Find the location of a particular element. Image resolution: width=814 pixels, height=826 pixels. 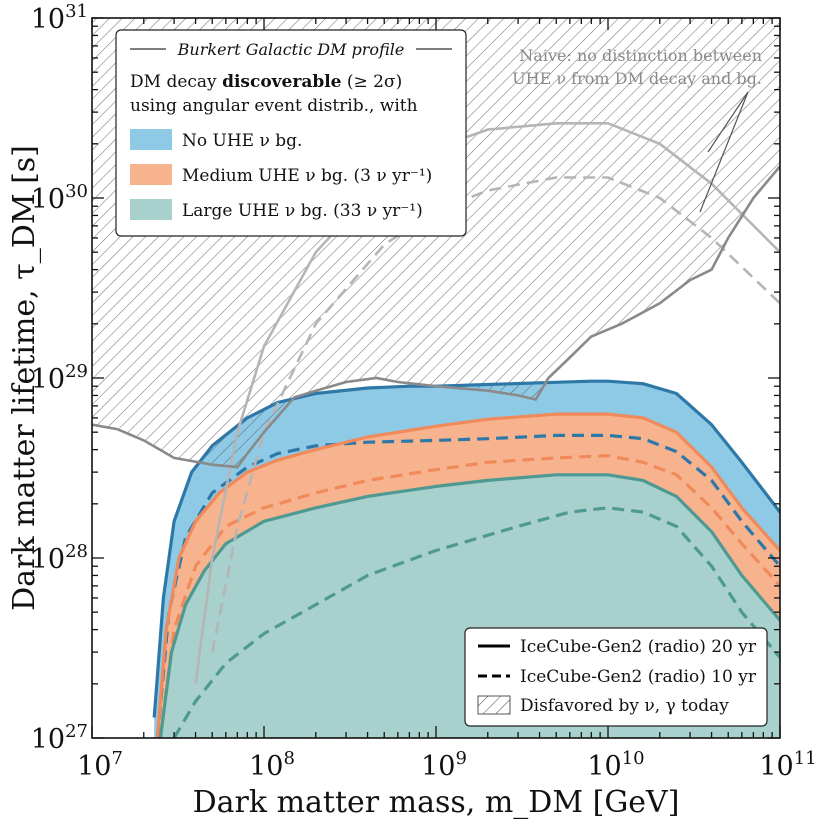

legend-top-frame is located at coordinates (291, 133).